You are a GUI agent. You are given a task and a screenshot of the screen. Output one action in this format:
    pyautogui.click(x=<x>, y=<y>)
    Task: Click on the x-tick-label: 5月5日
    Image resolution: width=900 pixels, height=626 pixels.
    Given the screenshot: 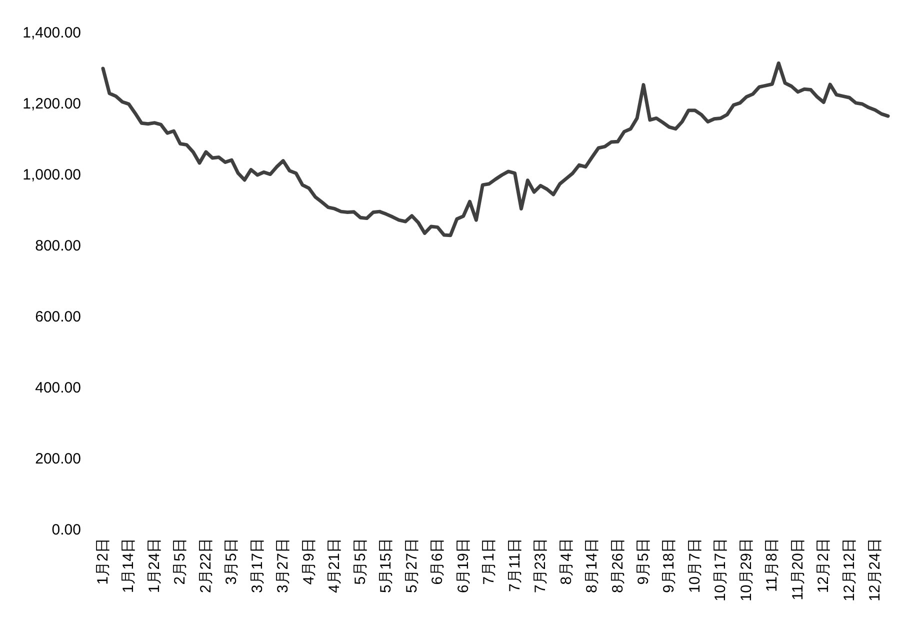 What is the action you would take?
    pyautogui.click(x=360, y=561)
    